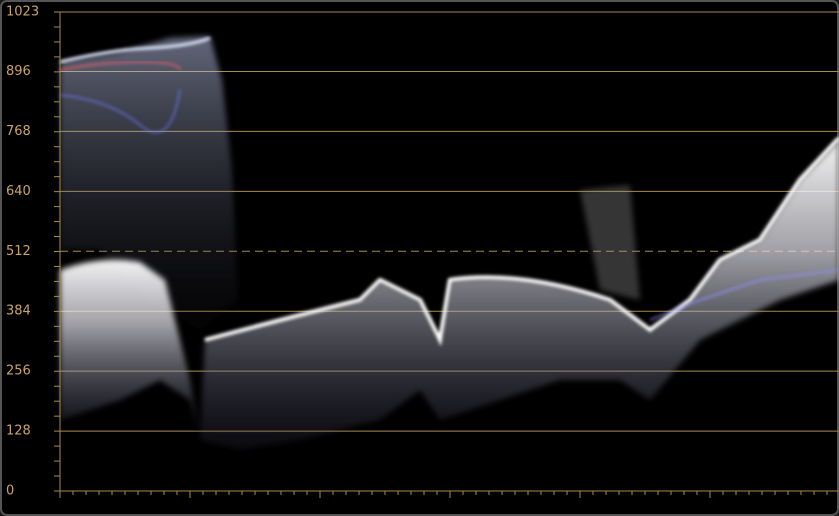 This screenshot has height=516, width=839. I want to click on y-tick-label: 128, so click(18, 431).